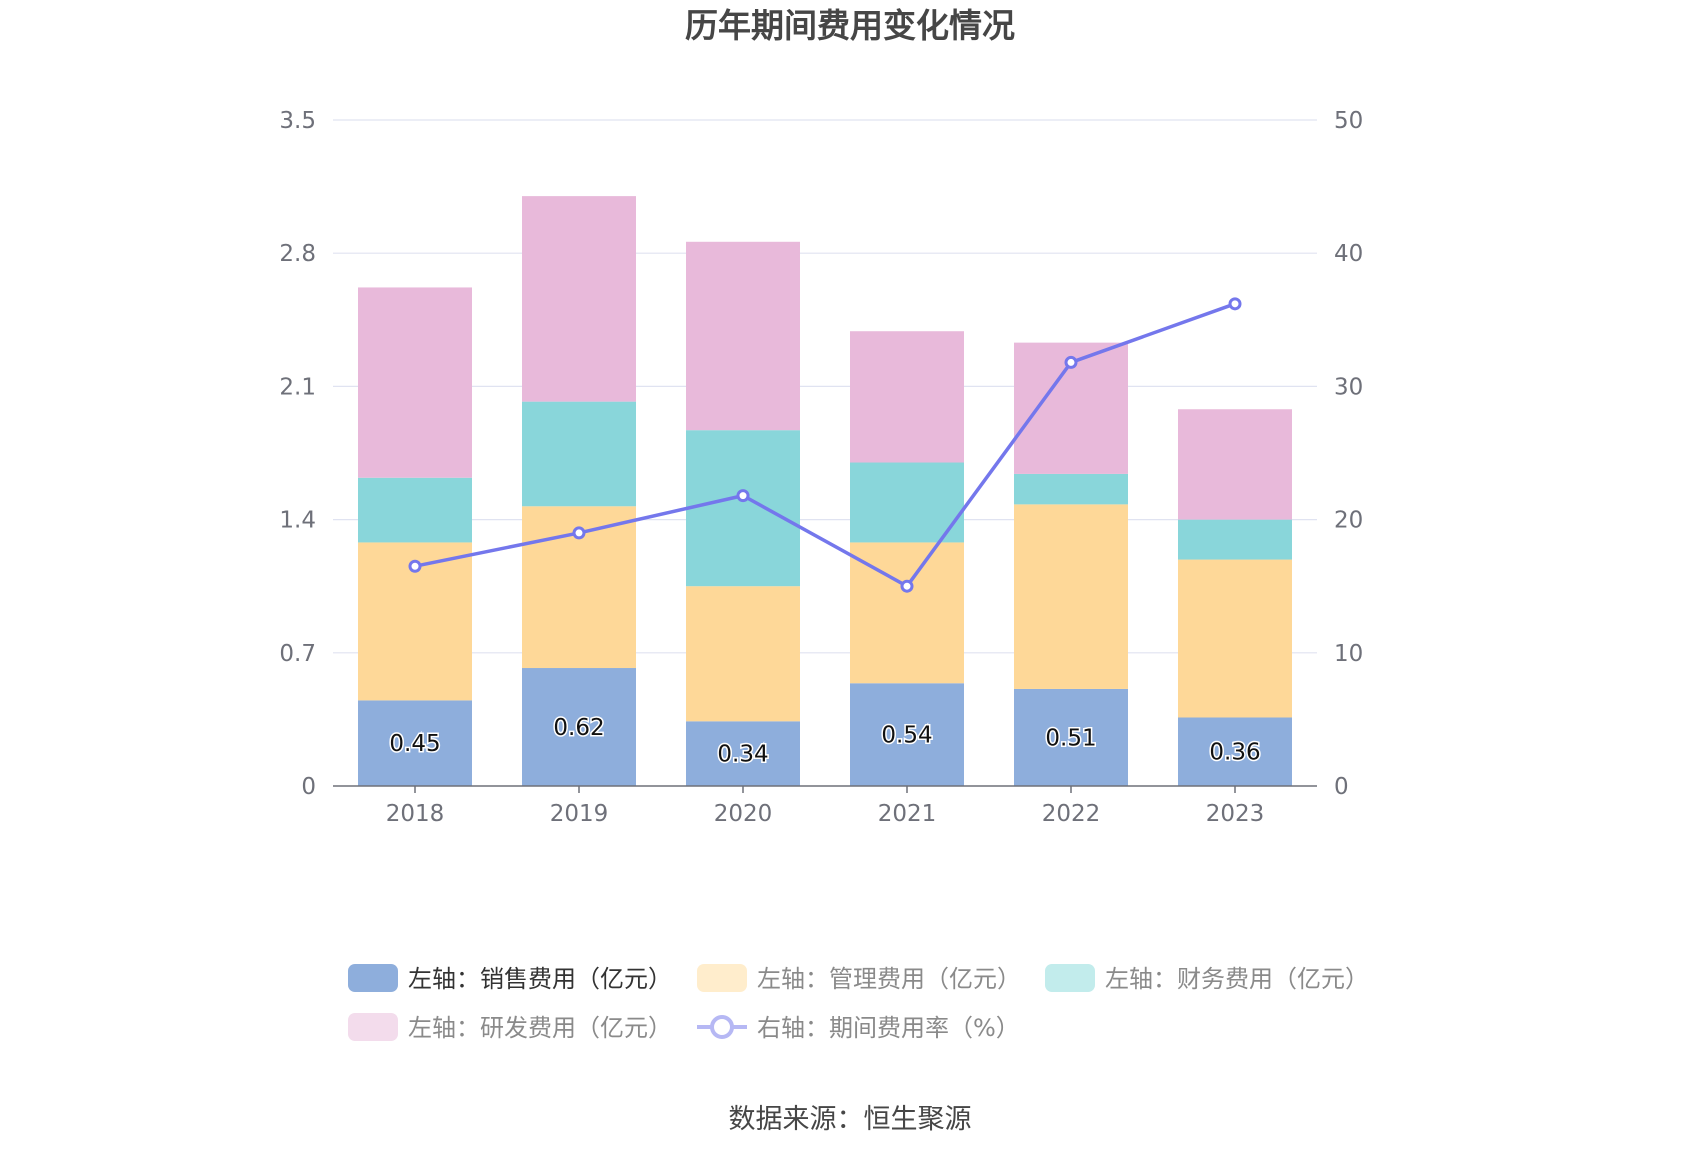 This screenshot has width=1700, height=1150. I want to click on bar-data-label: 0.62, so click(578, 728).